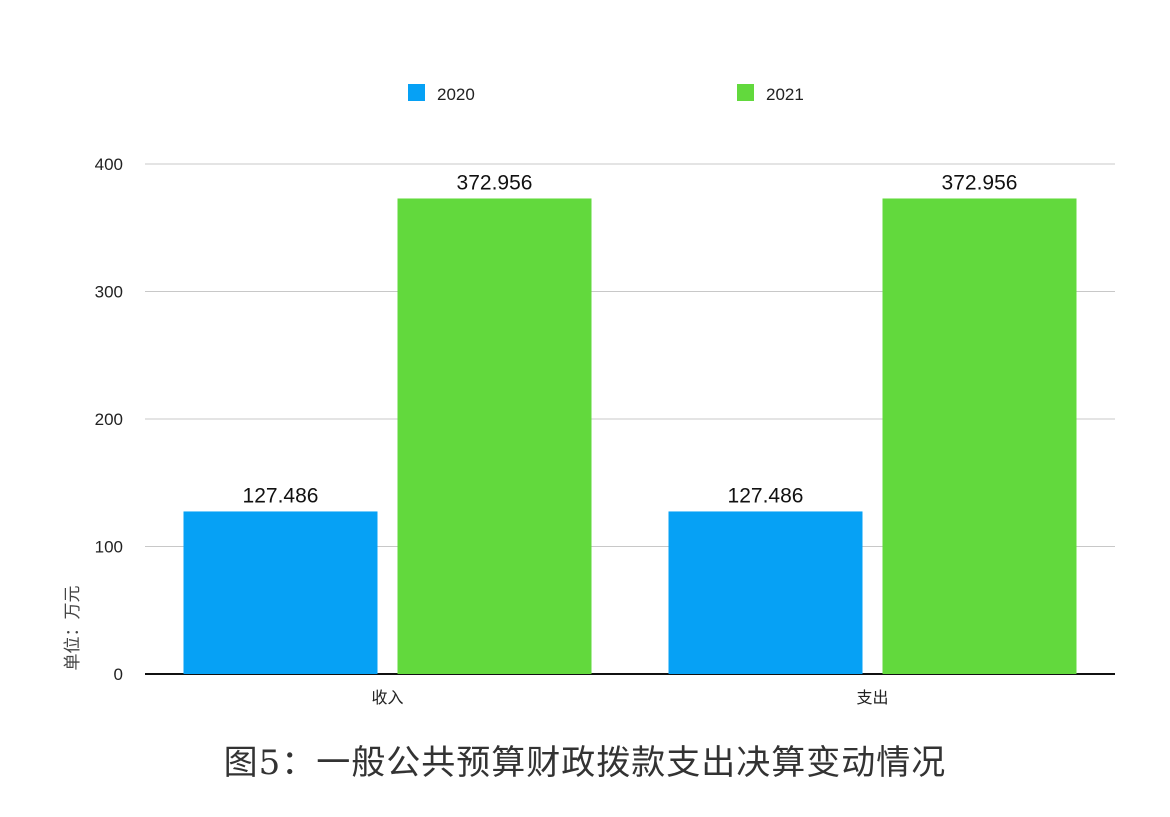  What do you see at coordinates (109, 164) in the screenshot?
I see `y-tick-label: 400` at bounding box center [109, 164].